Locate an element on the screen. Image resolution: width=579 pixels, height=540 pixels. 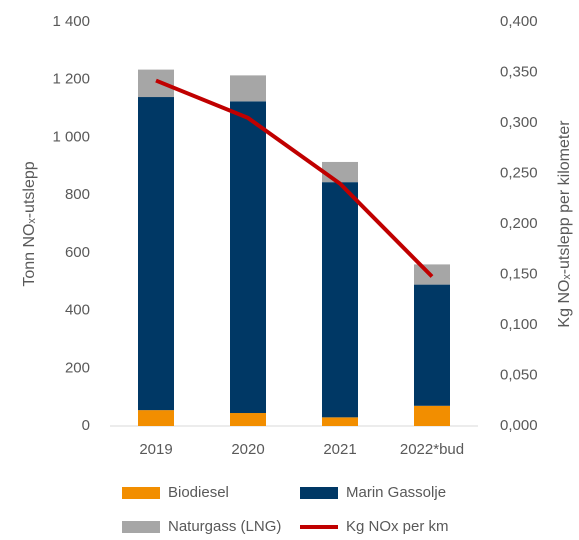
y-axis-label: Tonn NOₓ-utslepp is located at coordinates (29, 223).